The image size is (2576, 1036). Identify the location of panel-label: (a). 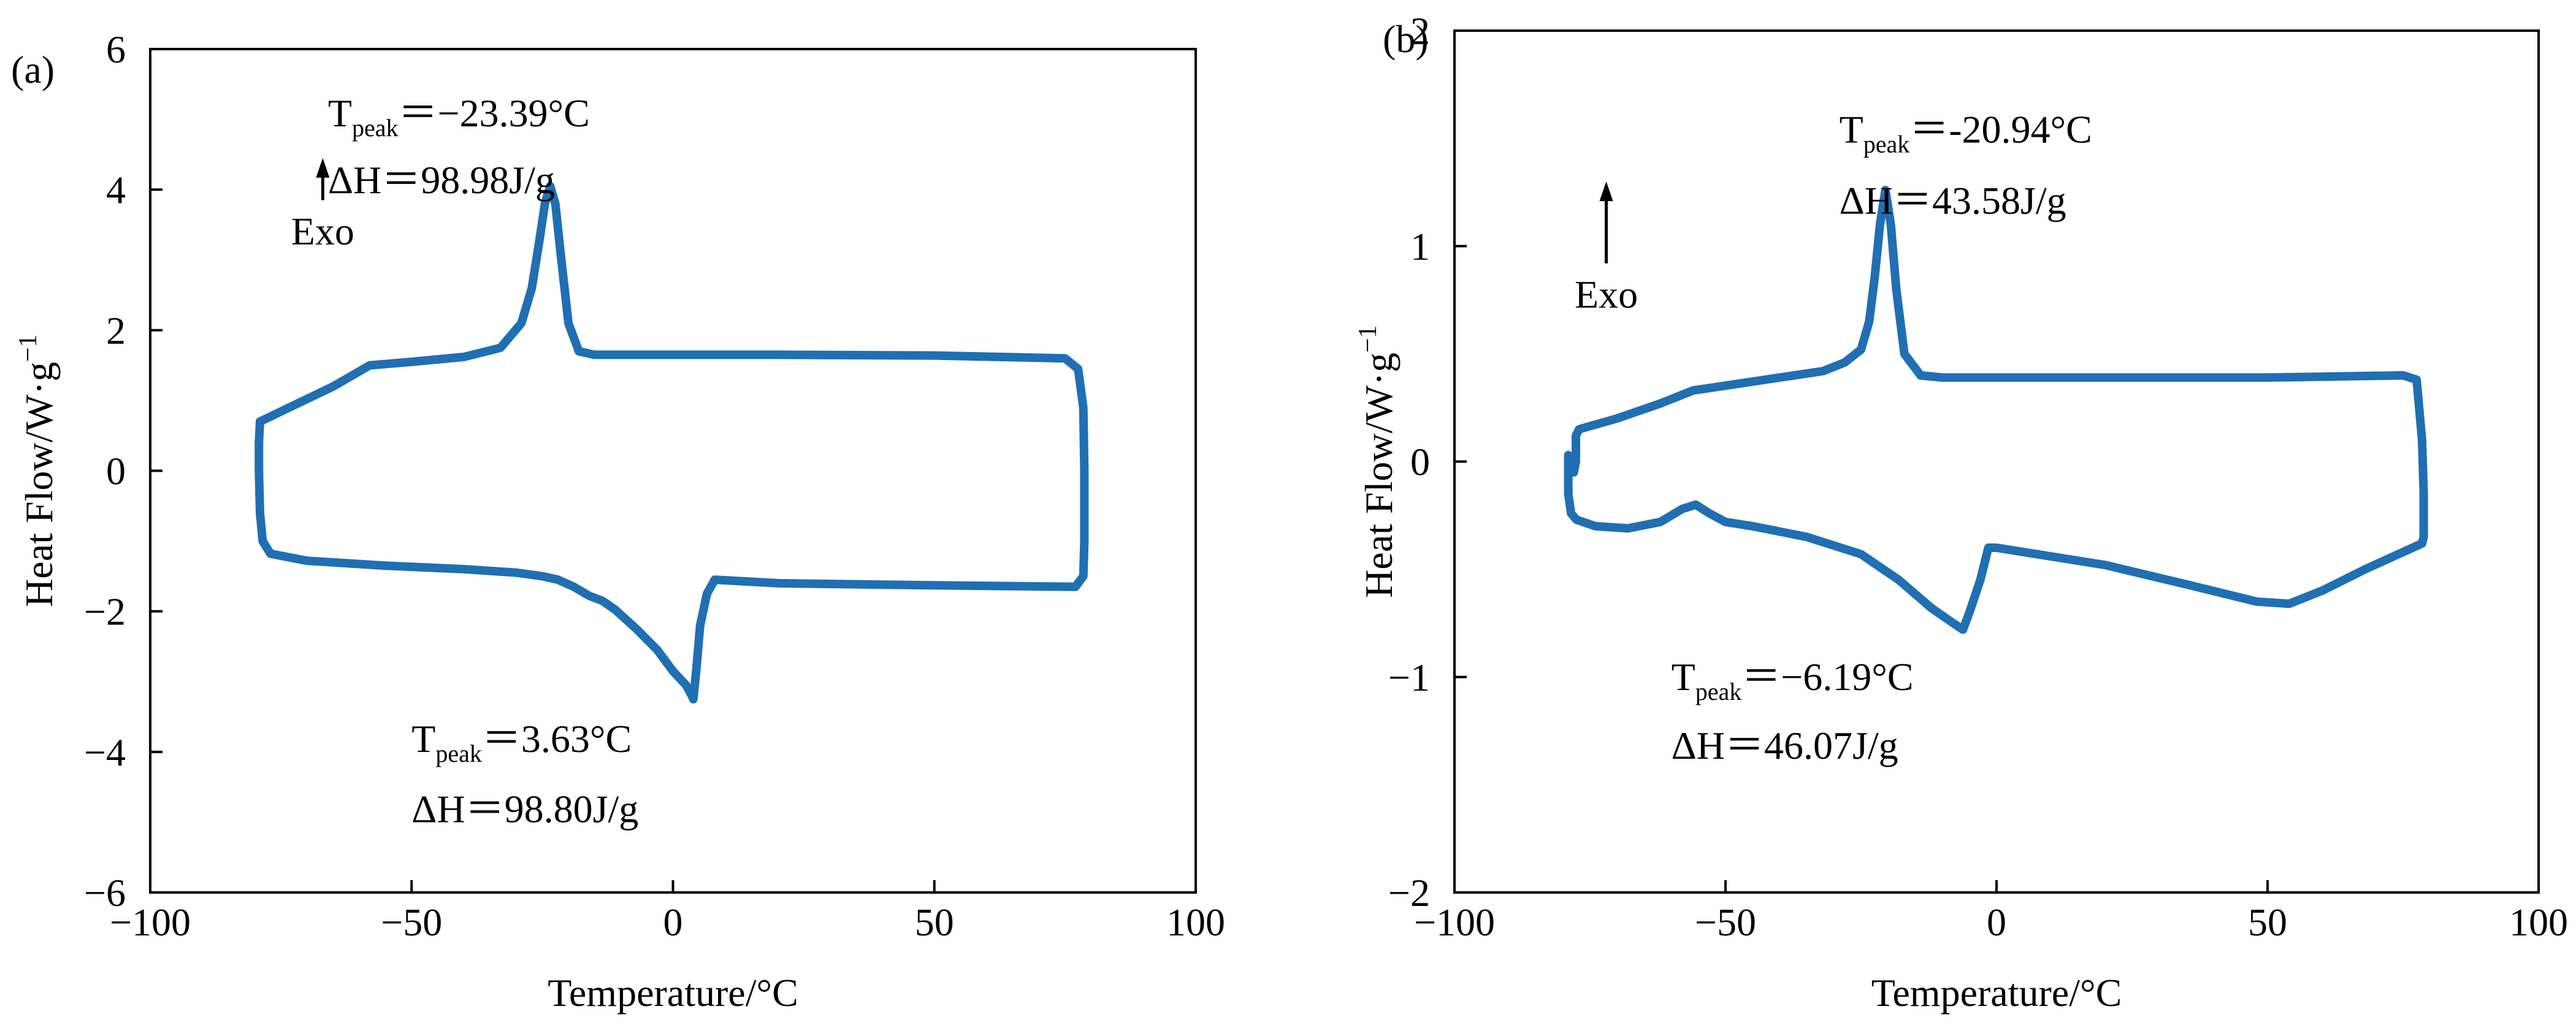
(33, 69).